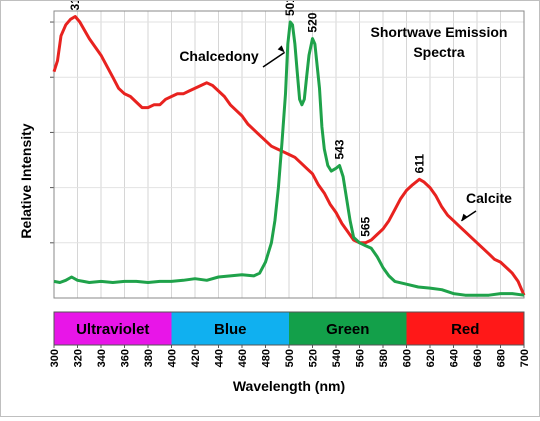 Image resolution: width=540 pixels, height=421 pixels. I want to click on x-tick-label: 700, so click(525, 358).